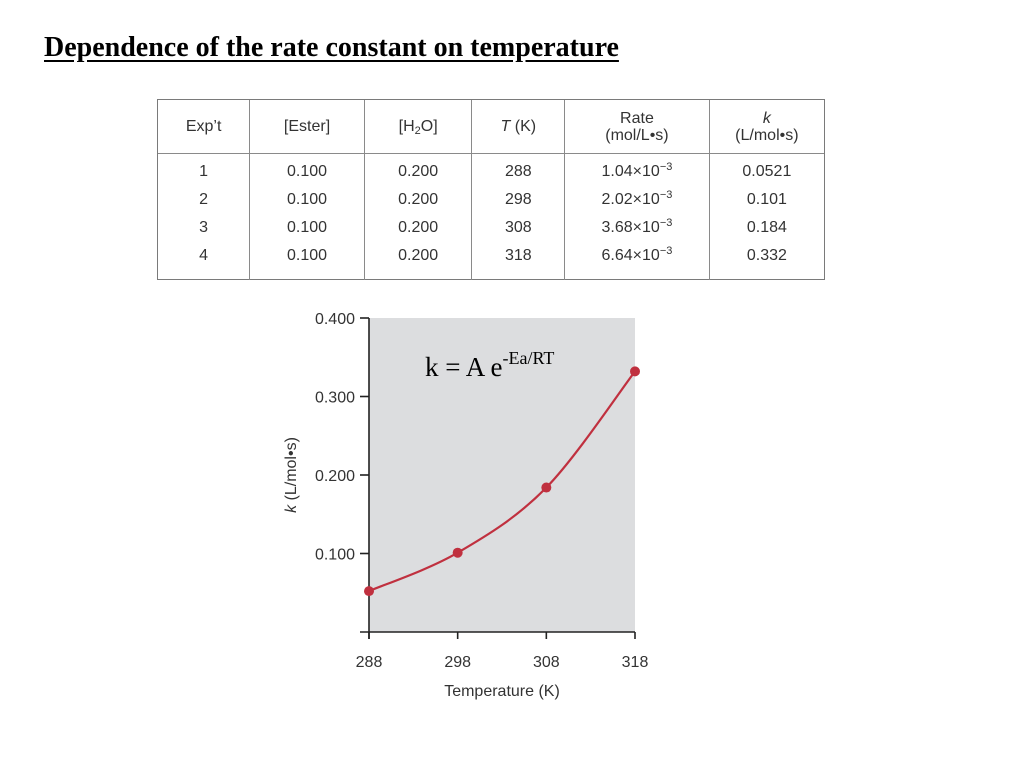 The image size is (1024, 768). I want to click on header-exp: Exp’t, so click(204, 127).